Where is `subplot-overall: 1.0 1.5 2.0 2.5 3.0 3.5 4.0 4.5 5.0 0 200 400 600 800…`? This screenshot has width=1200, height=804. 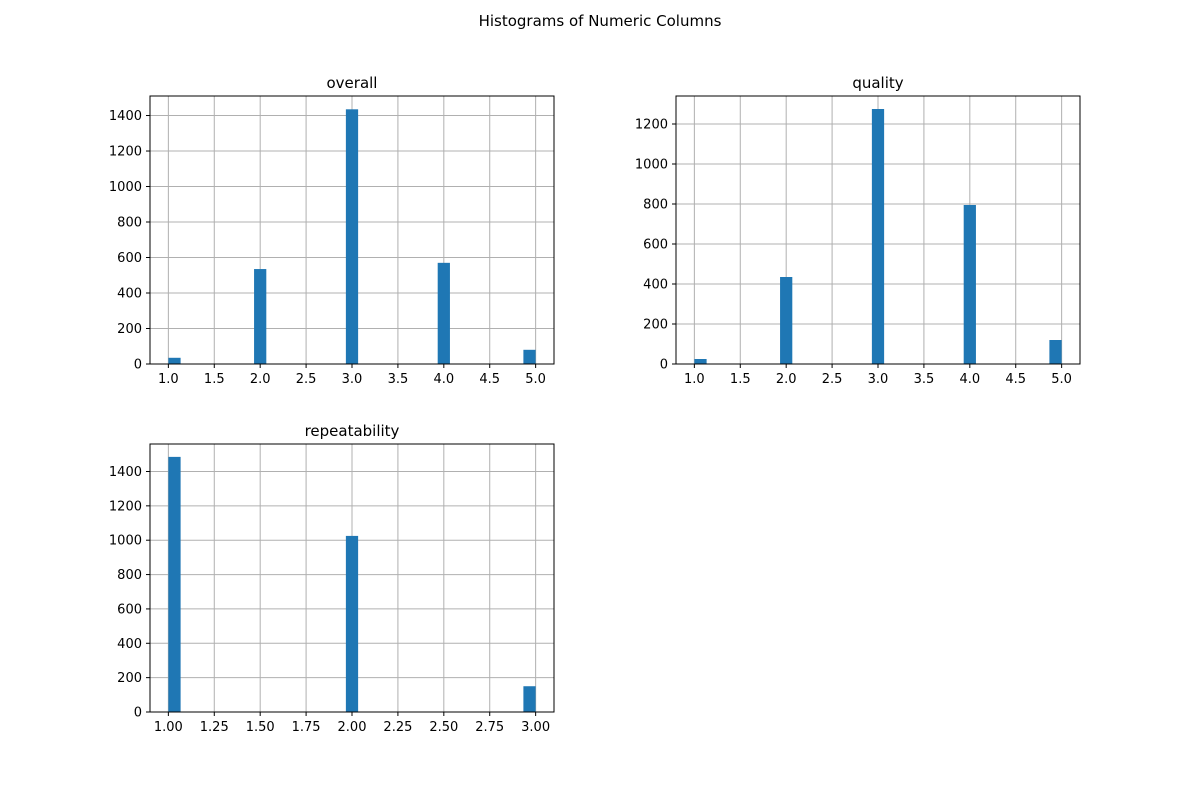 subplot-overall: 1.0 1.5 2.0 2.5 3.0 3.5 4.0 4.5 5.0 0 200 400 600 800… is located at coordinates (332, 230).